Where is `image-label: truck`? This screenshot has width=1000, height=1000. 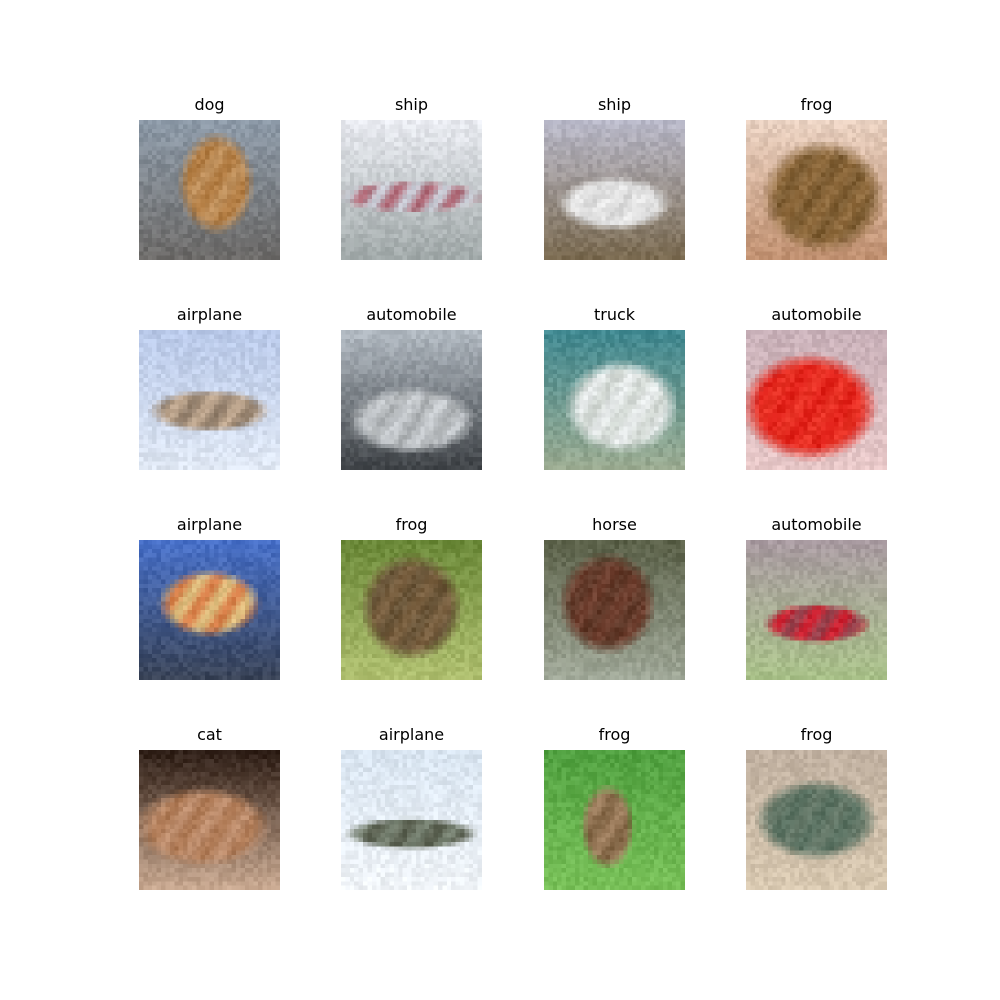
image-label: truck is located at coordinates (614, 314).